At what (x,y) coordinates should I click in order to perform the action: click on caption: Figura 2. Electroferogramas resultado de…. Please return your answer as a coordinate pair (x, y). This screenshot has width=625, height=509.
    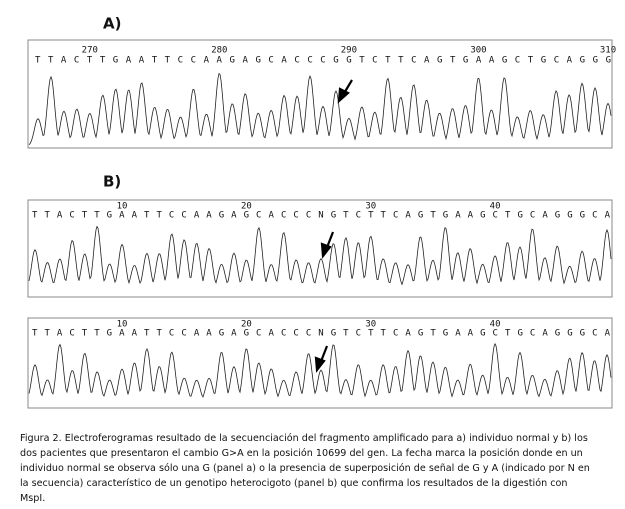
    Looking at the image, I should click on (305, 468).